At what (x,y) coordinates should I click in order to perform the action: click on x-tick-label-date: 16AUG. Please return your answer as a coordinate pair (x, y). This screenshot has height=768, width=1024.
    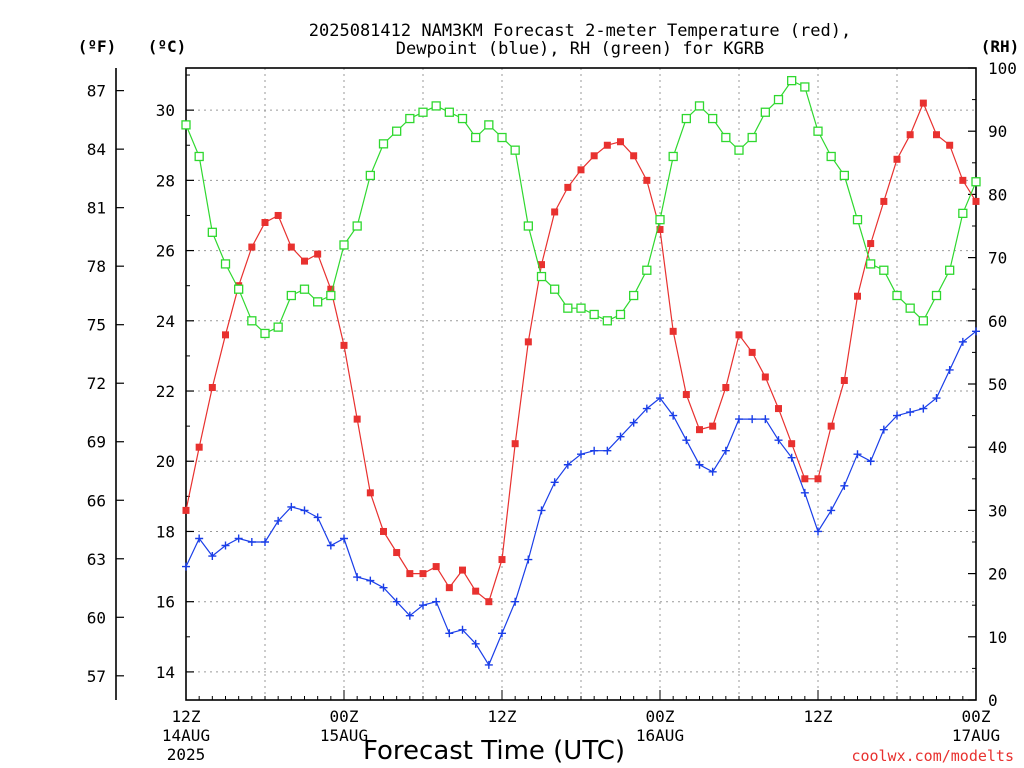
    Looking at the image, I should click on (660, 735).